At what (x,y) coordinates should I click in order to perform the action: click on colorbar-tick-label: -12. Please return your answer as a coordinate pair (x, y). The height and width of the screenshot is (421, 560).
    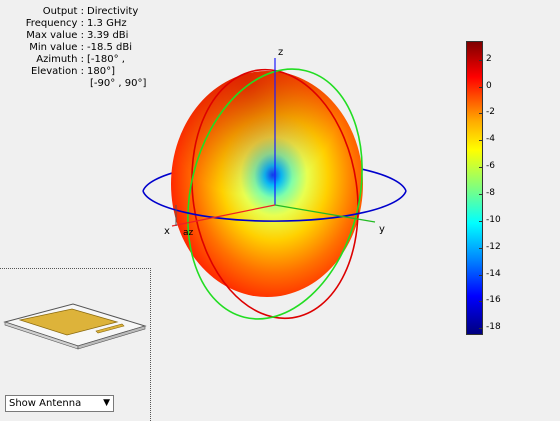
    Looking at the image, I should click on (493, 246).